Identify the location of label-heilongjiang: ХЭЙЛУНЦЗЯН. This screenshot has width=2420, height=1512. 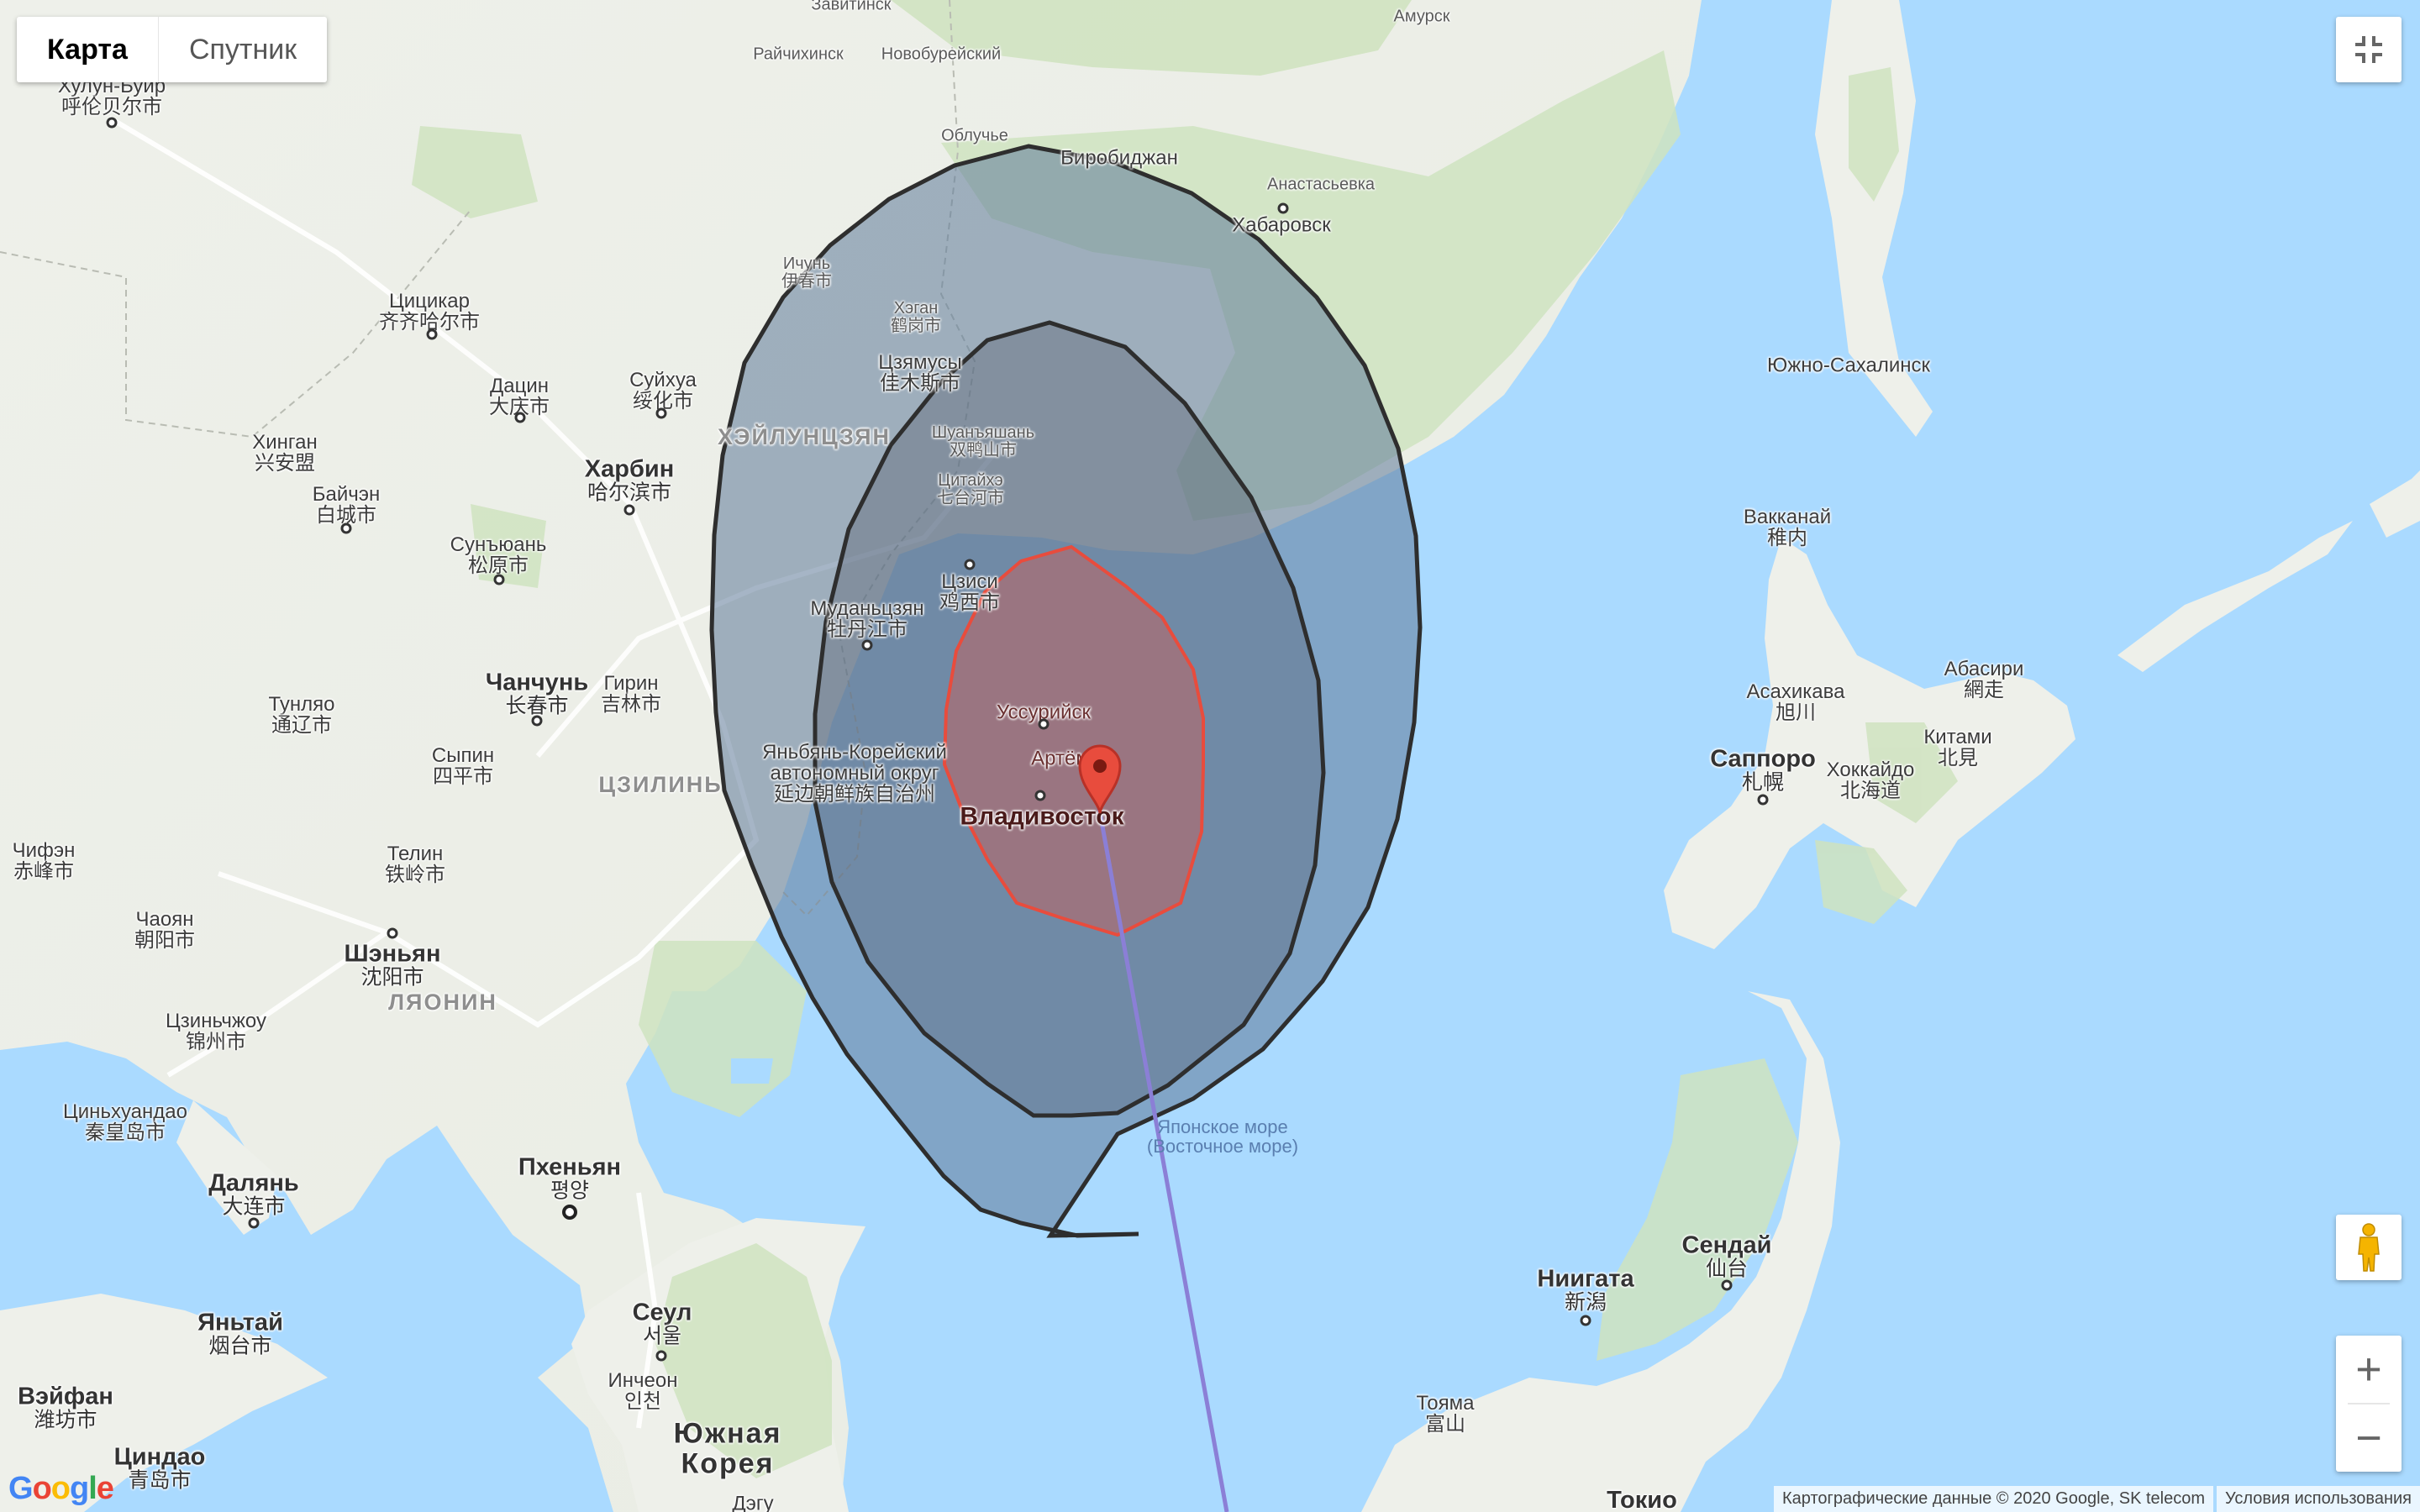
(804, 436).